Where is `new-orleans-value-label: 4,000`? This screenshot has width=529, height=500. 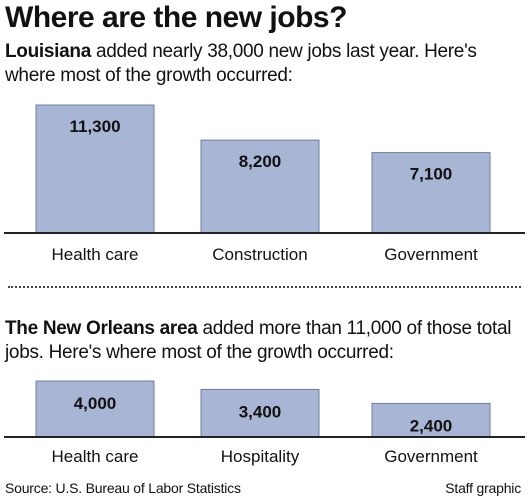 new-orleans-value-label: 4,000 is located at coordinates (95, 403).